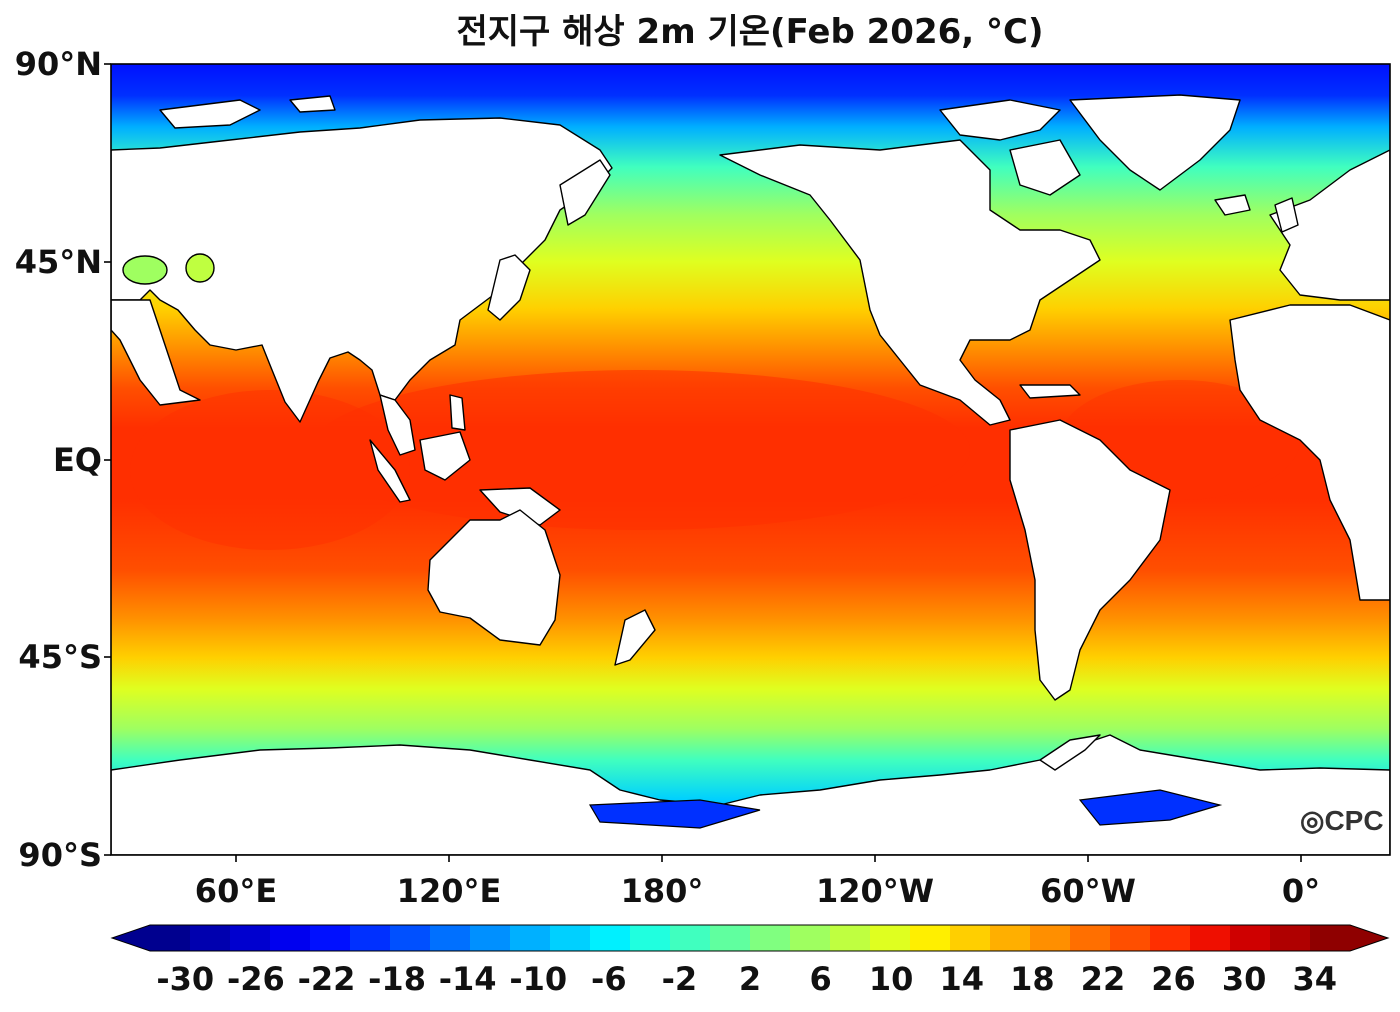 The width and height of the screenshot is (1400, 1012). What do you see at coordinates (1173, 979) in the screenshot?
I see `colorbar-tick-label: 26` at bounding box center [1173, 979].